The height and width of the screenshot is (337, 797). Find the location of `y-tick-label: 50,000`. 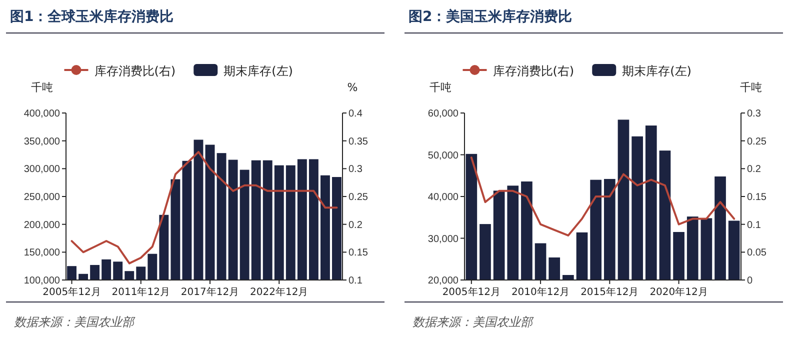

y-tick-label: 50,000 is located at coordinates (443, 156).